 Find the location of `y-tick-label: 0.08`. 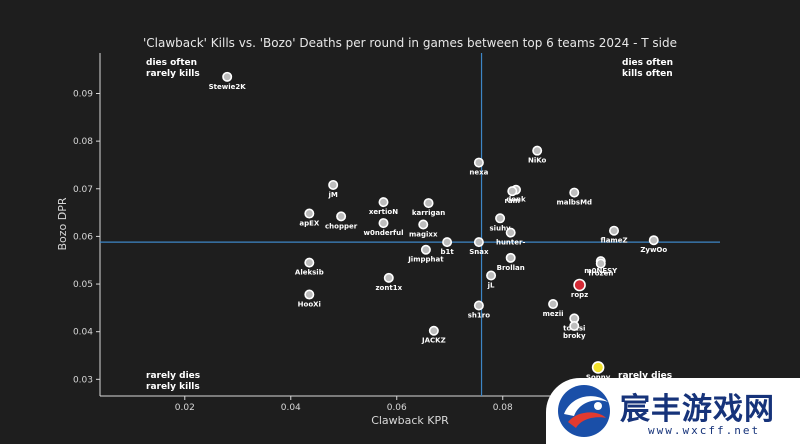

y-tick-label: 0.08 is located at coordinates (83, 142).